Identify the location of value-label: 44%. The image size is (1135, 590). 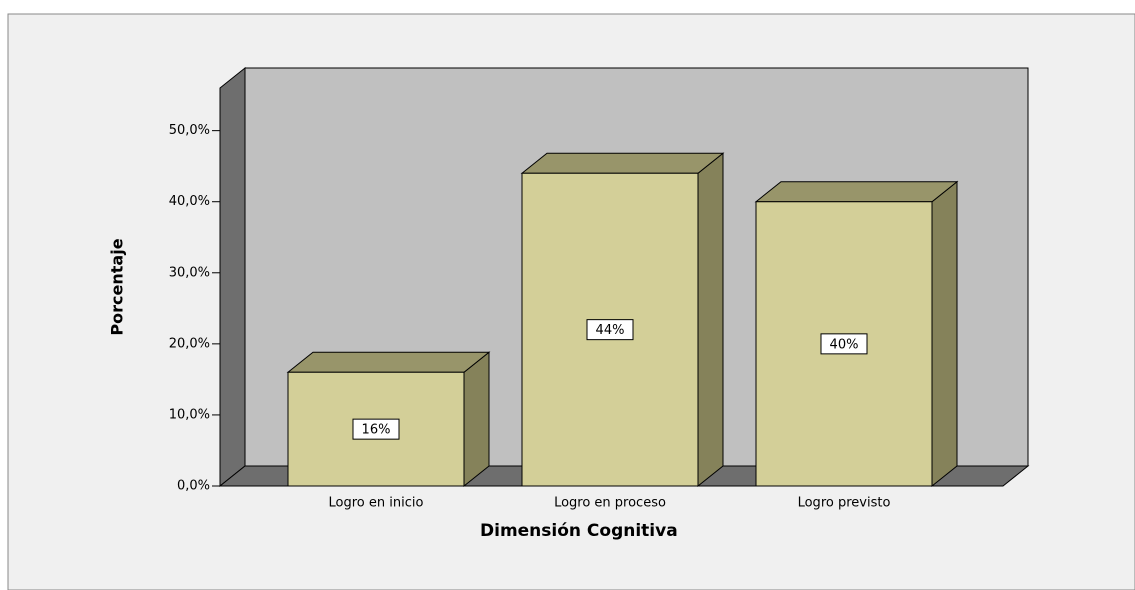
(610, 330).